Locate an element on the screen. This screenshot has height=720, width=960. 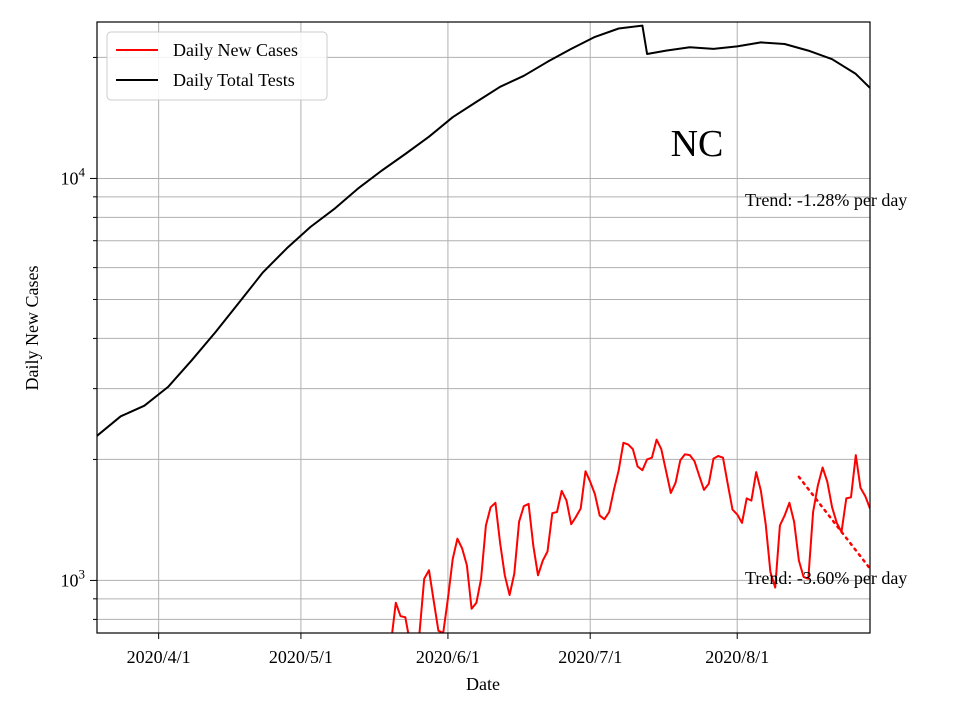
y-axis-label: Daily New Cases is located at coordinates (32, 328).